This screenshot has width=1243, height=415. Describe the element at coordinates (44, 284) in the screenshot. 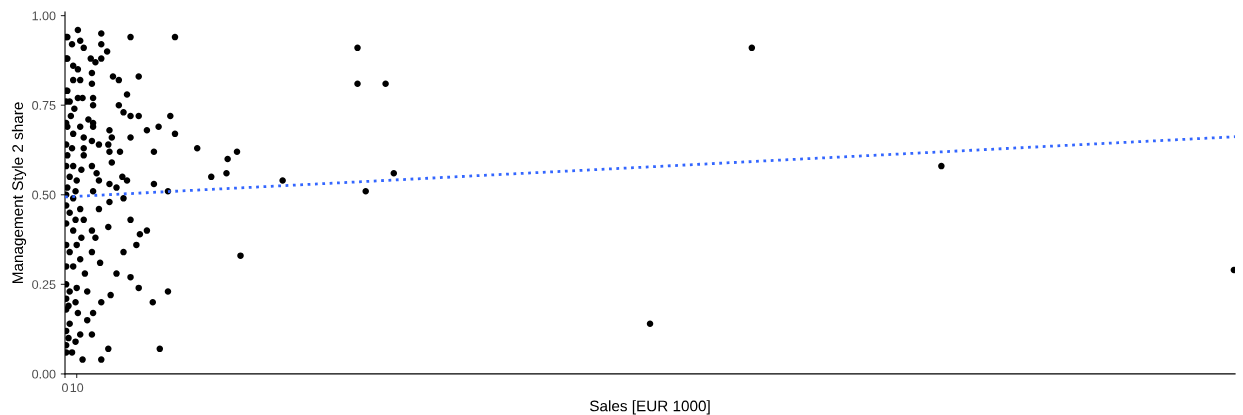

I see `y-tick-label: 0.25` at that location.